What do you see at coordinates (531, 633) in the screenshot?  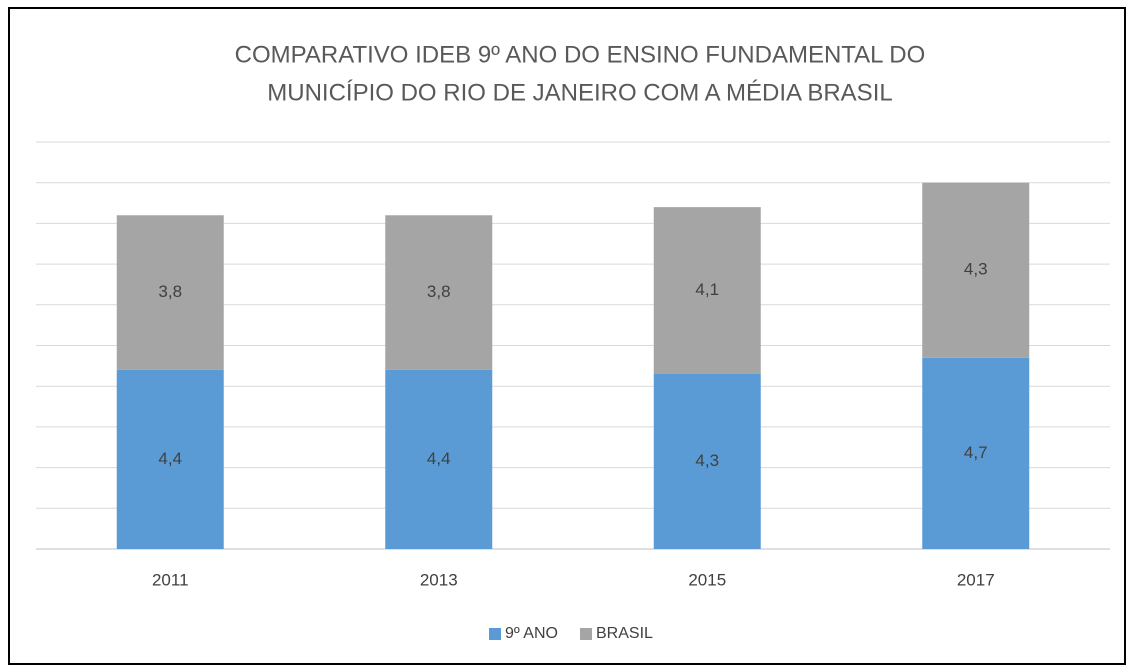 I see `legend-label: 9º ANO` at bounding box center [531, 633].